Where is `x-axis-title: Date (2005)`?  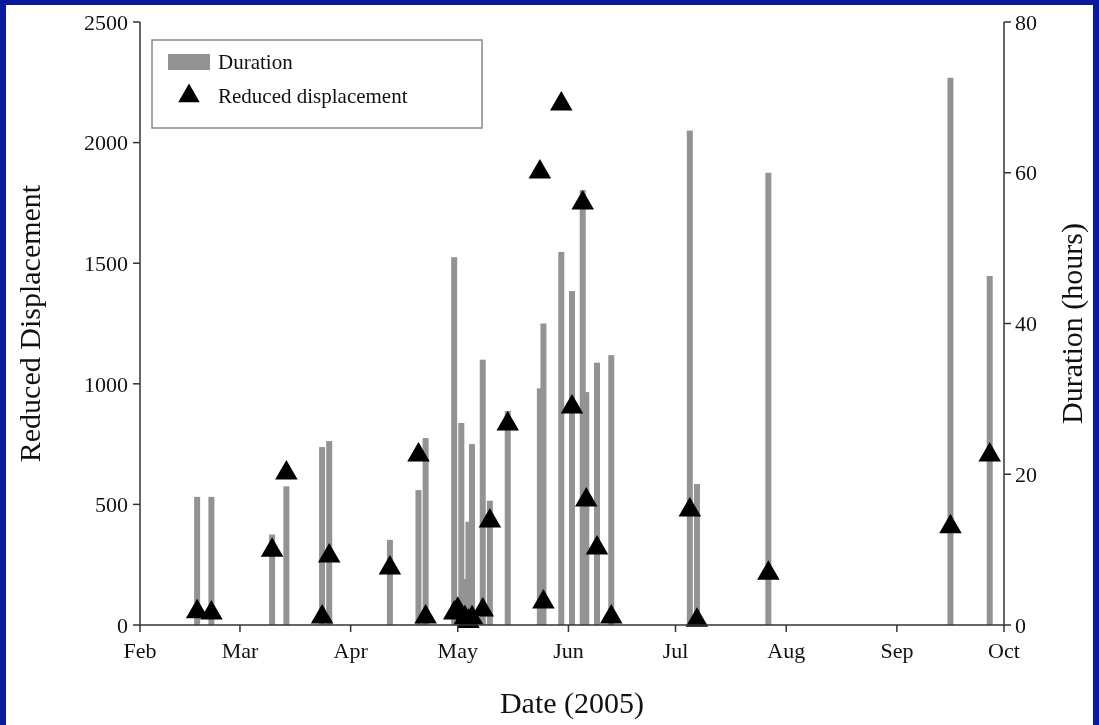 x-axis-title: Date (2005) is located at coordinates (572, 703).